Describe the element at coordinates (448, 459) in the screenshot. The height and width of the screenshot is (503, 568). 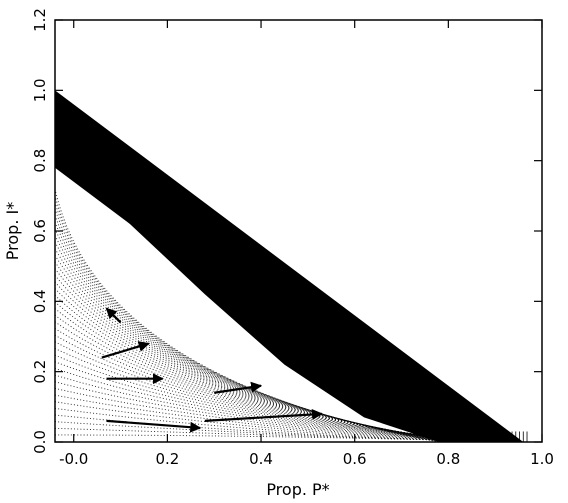
I see `x-tick-label: 0.8` at that location.